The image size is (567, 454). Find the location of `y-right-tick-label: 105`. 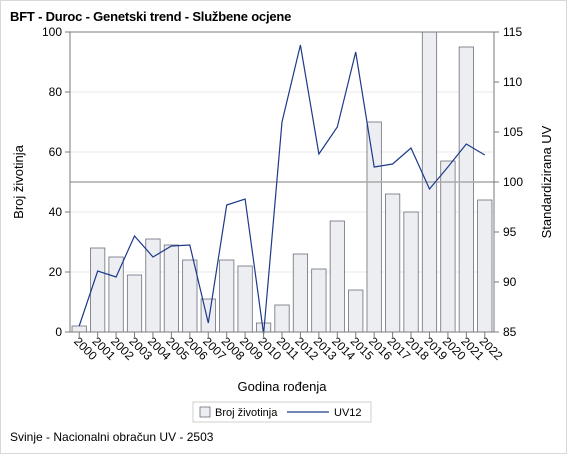

y-right-tick-label: 105 is located at coordinates (513, 132).